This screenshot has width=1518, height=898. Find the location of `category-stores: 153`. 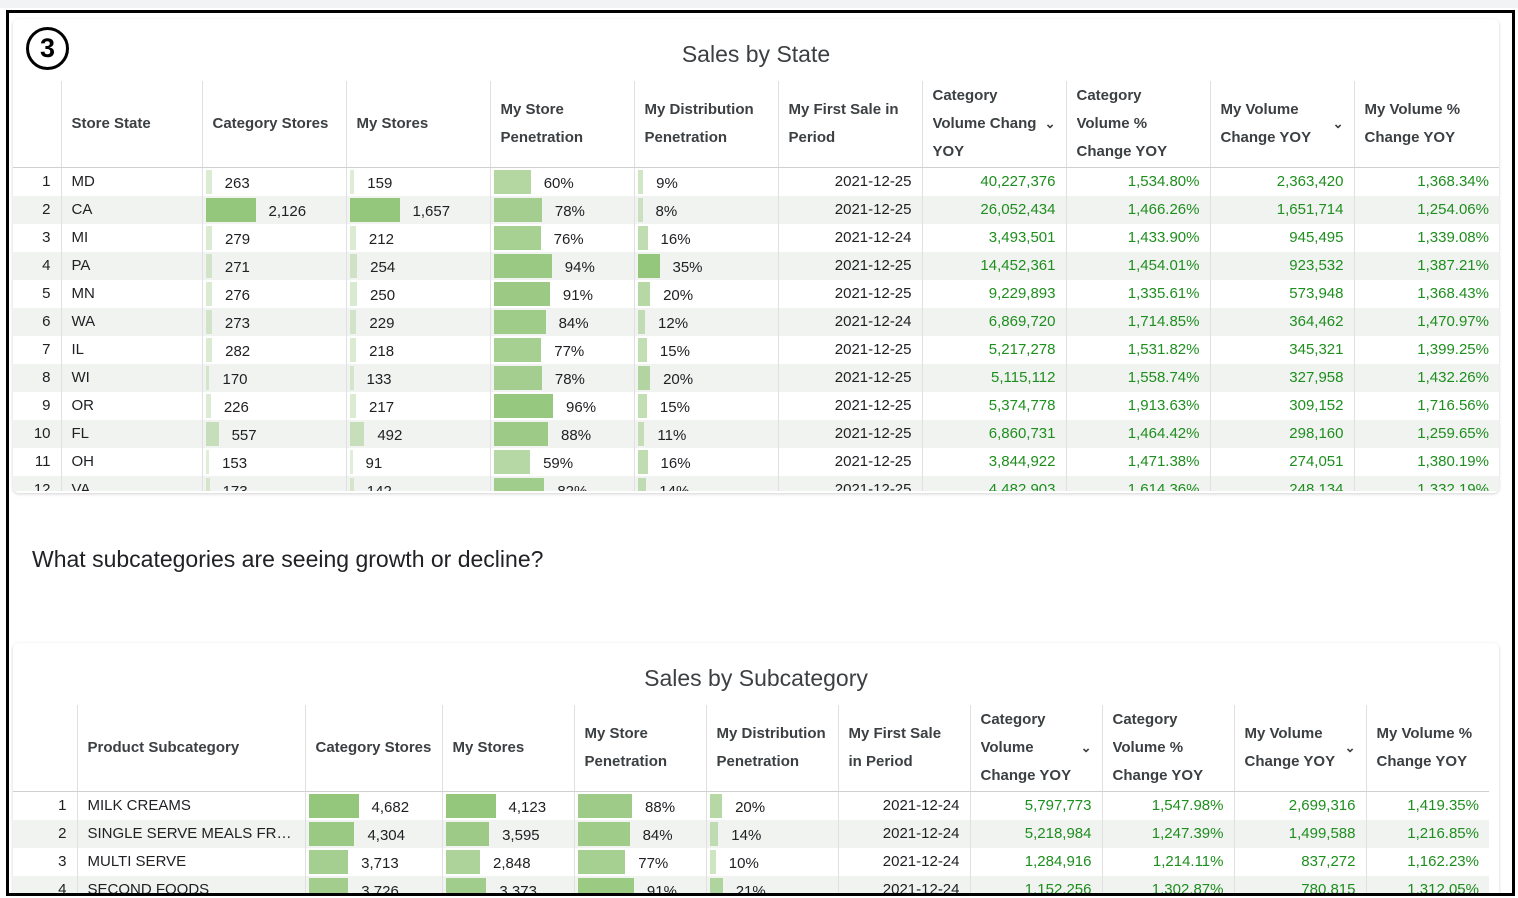

category-stores: 153 is located at coordinates (273, 461).